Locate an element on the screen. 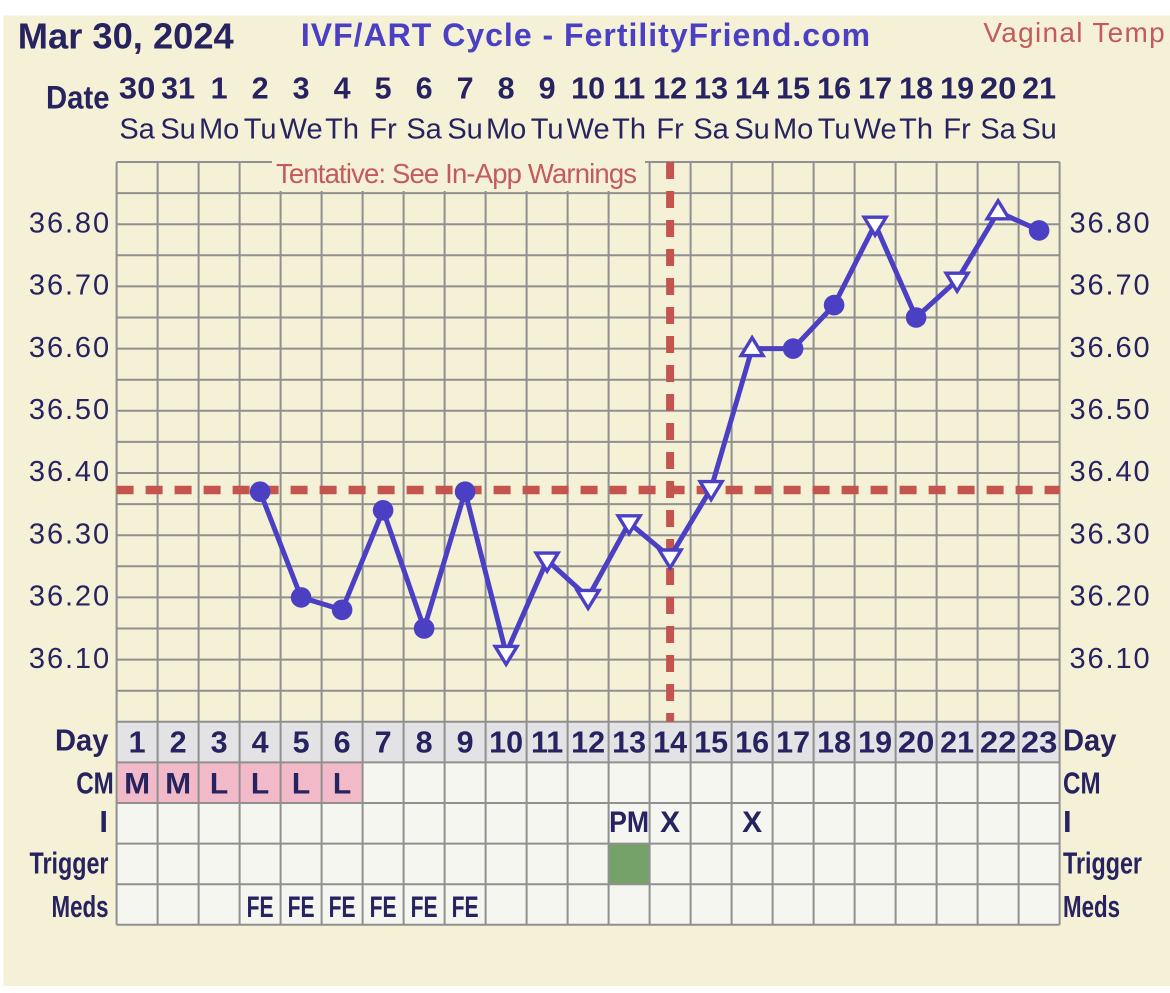  svg-text: 30 is located at coordinates (137, 88).